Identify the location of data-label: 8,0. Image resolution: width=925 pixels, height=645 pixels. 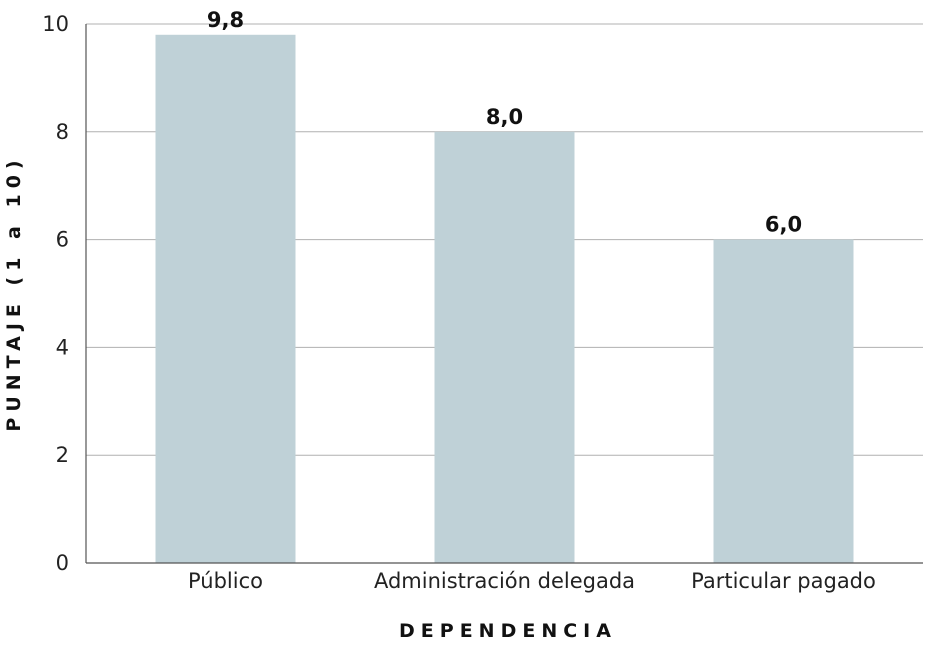
(504, 117).